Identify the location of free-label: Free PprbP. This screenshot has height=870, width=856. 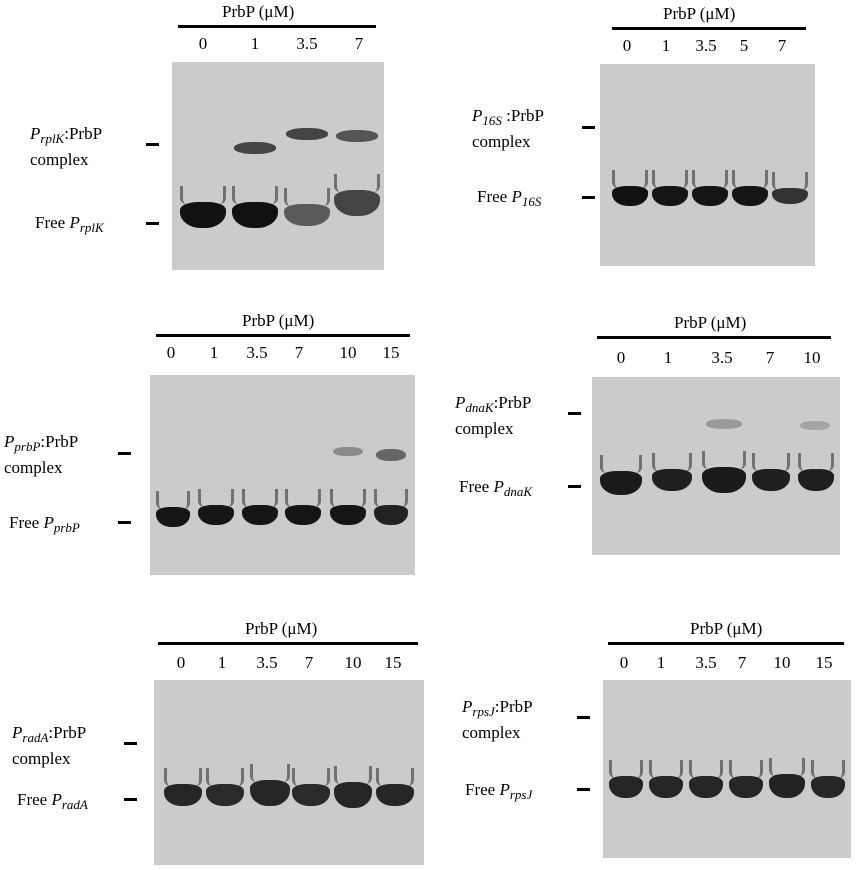
(44, 525).